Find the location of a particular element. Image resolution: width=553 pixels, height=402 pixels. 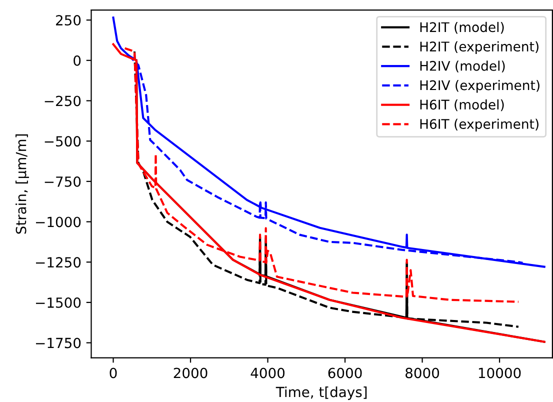

y-tick-label: −1250 is located at coordinates (58, 262).